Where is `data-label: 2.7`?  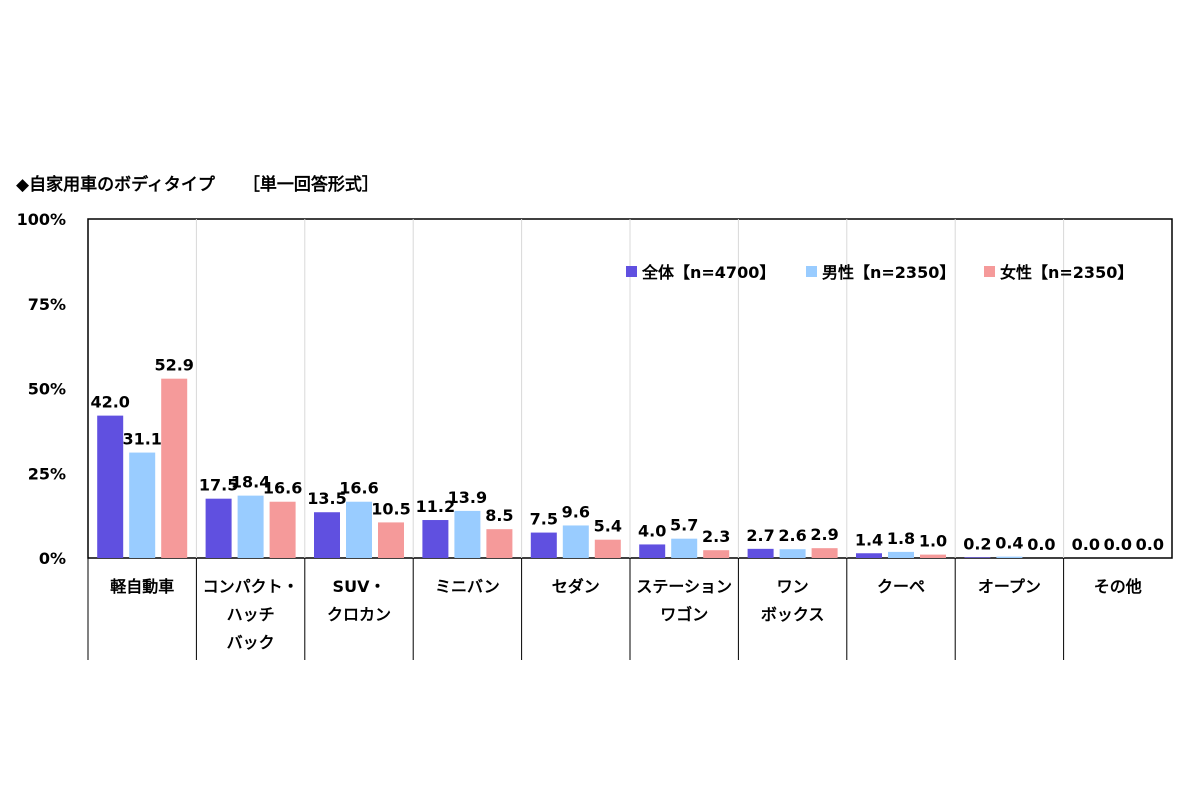
data-label: 2.7 is located at coordinates (760, 535).